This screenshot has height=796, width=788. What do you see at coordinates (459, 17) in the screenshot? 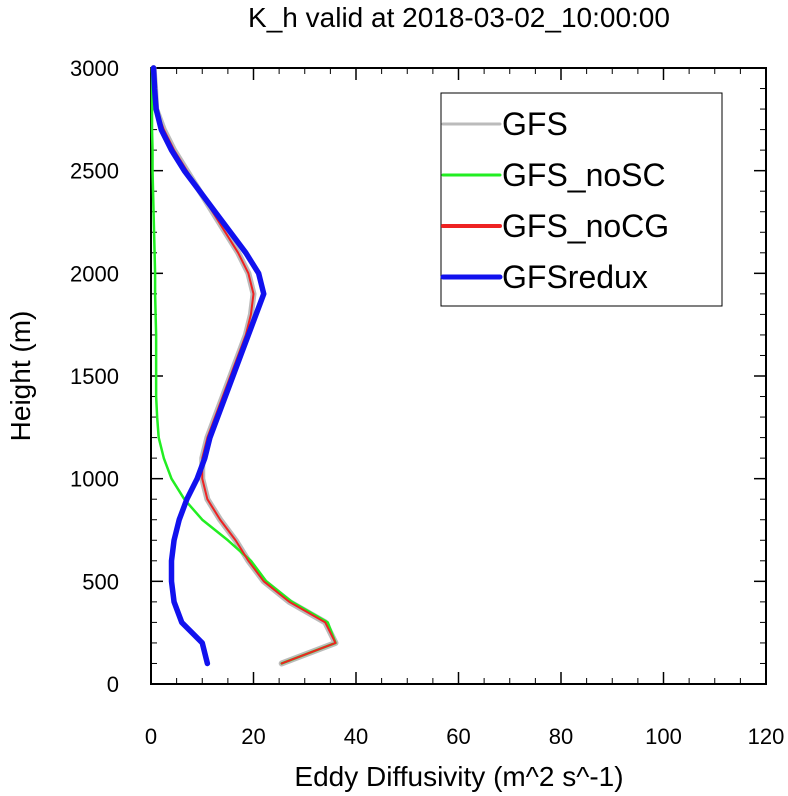
I see `chart-title: K_h valid at 2018-03-02_10:00:00` at bounding box center [459, 17].